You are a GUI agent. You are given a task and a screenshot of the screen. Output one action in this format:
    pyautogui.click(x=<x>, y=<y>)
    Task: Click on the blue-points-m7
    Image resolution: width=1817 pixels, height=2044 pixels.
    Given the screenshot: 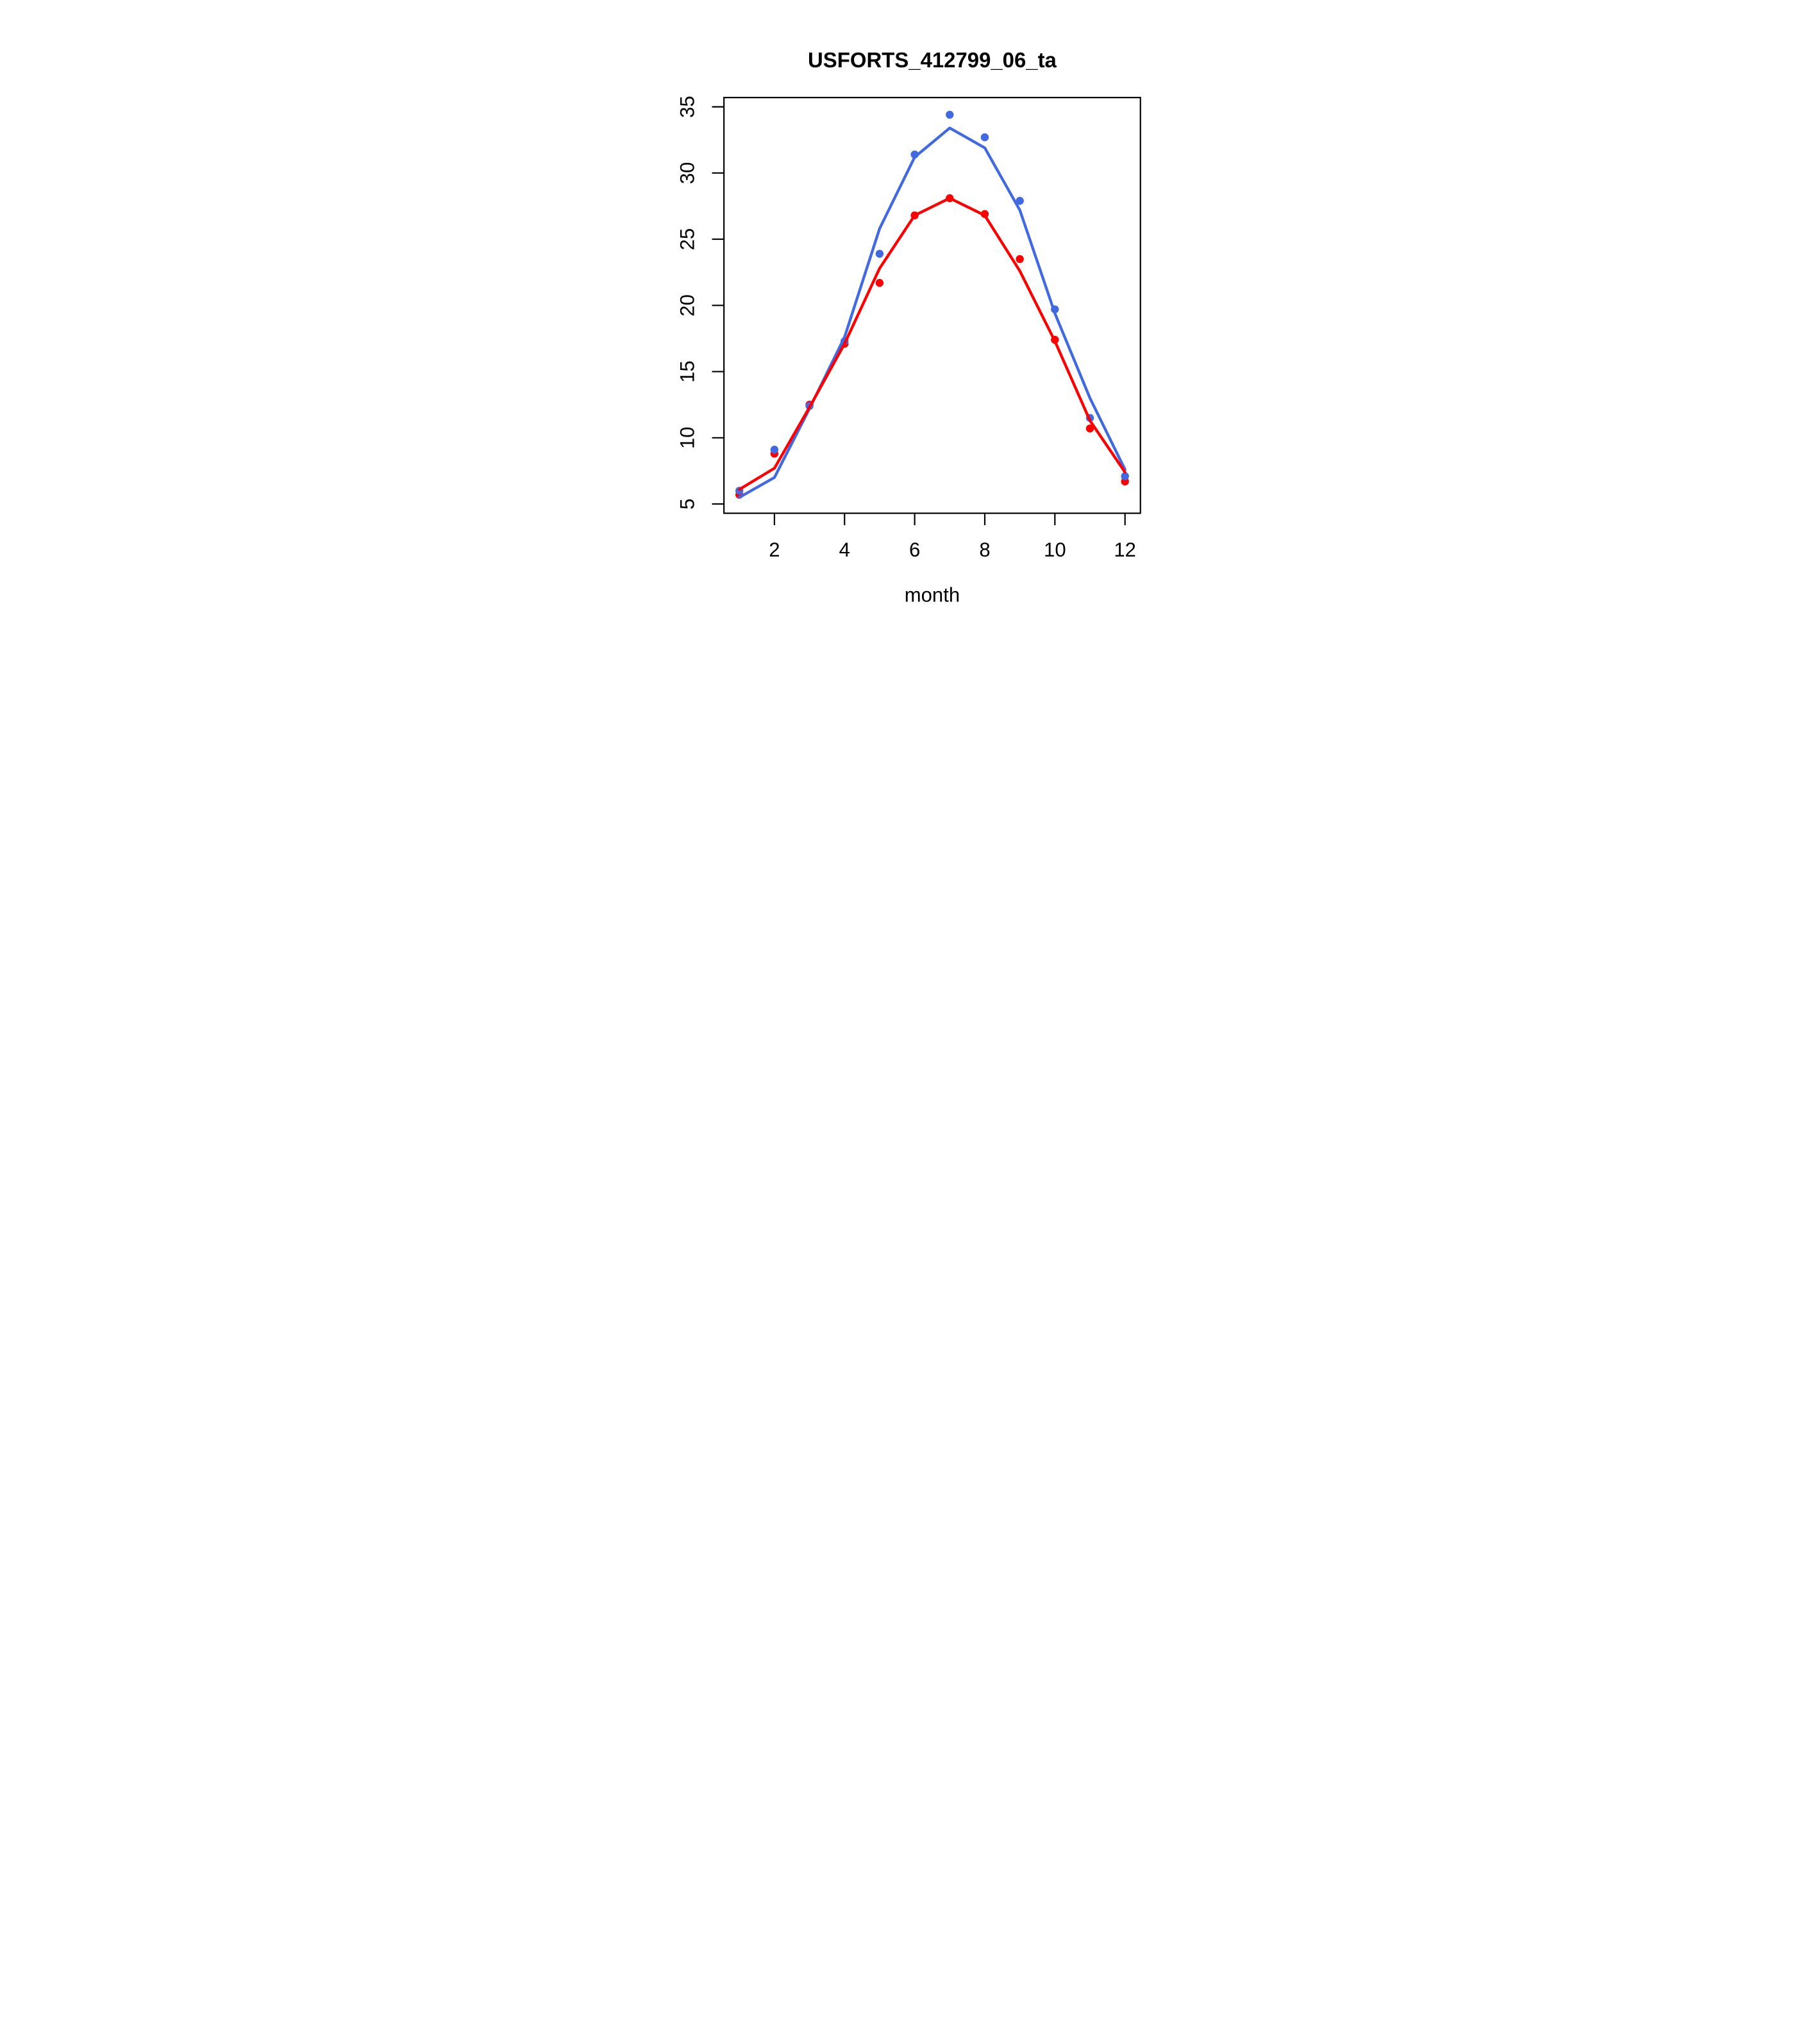 What is the action you would take?
    pyautogui.click(x=950, y=114)
    